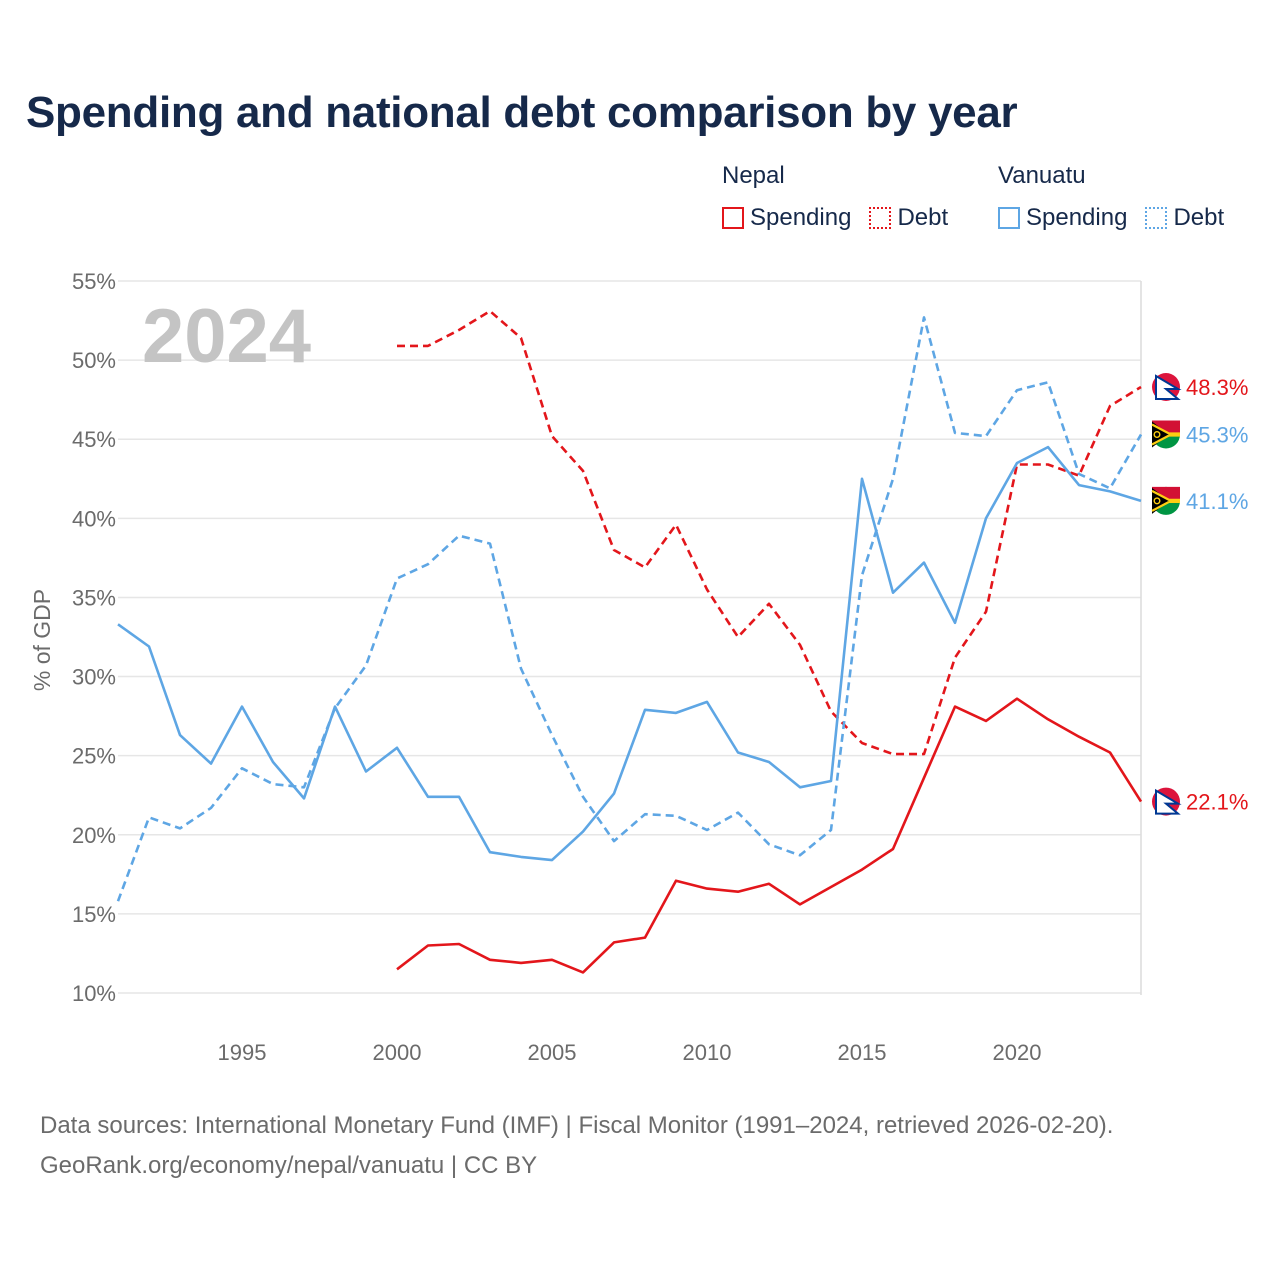 This screenshot has height=1280, width=1280. Describe the element at coordinates (94, 677) in the screenshot. I see `y-tick-label: 30%` at that location.